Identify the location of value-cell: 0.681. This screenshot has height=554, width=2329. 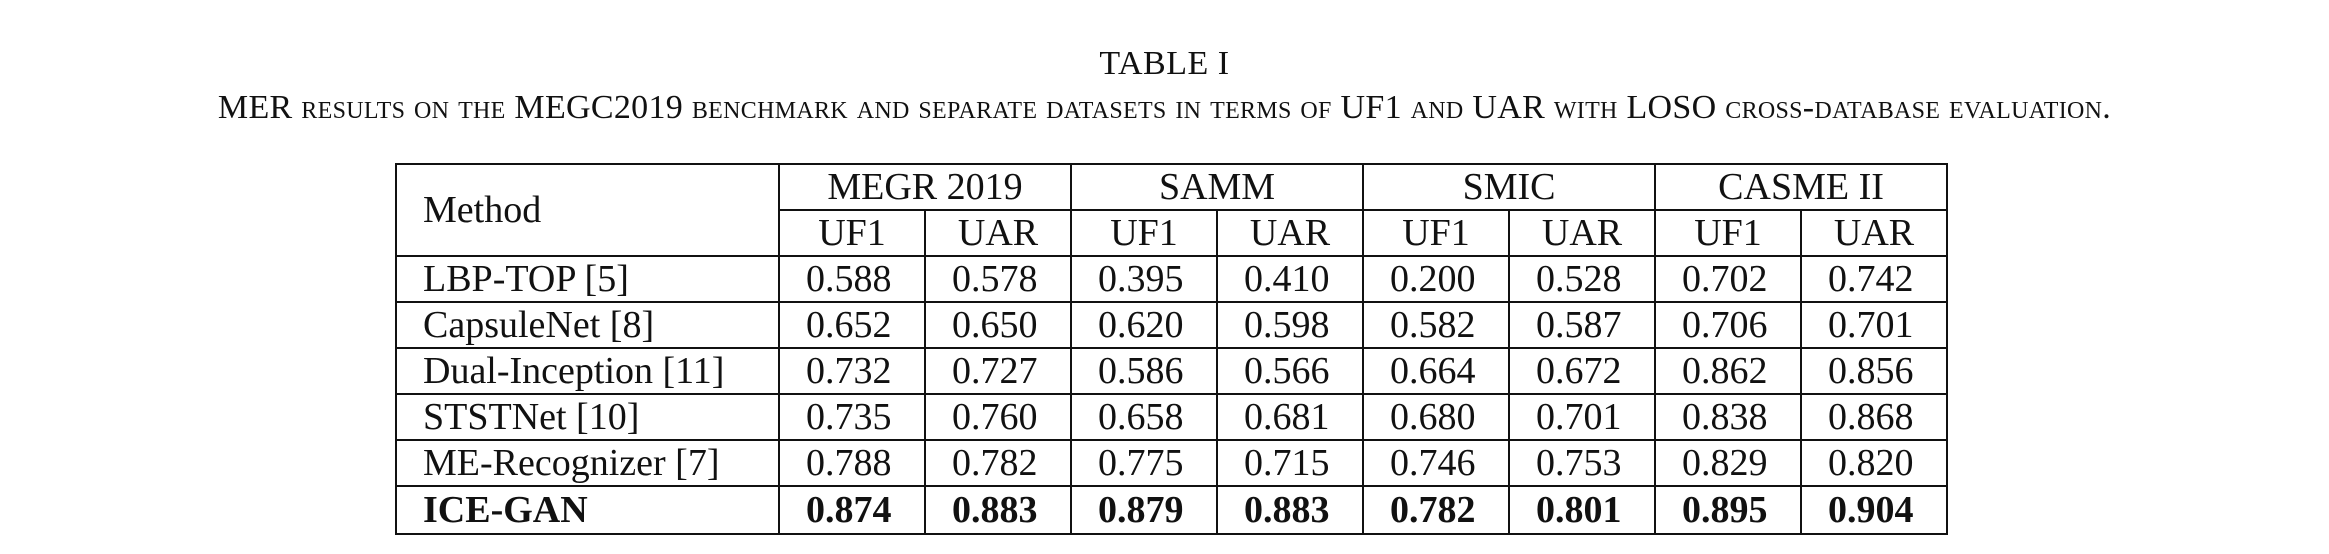
(1290, 417).